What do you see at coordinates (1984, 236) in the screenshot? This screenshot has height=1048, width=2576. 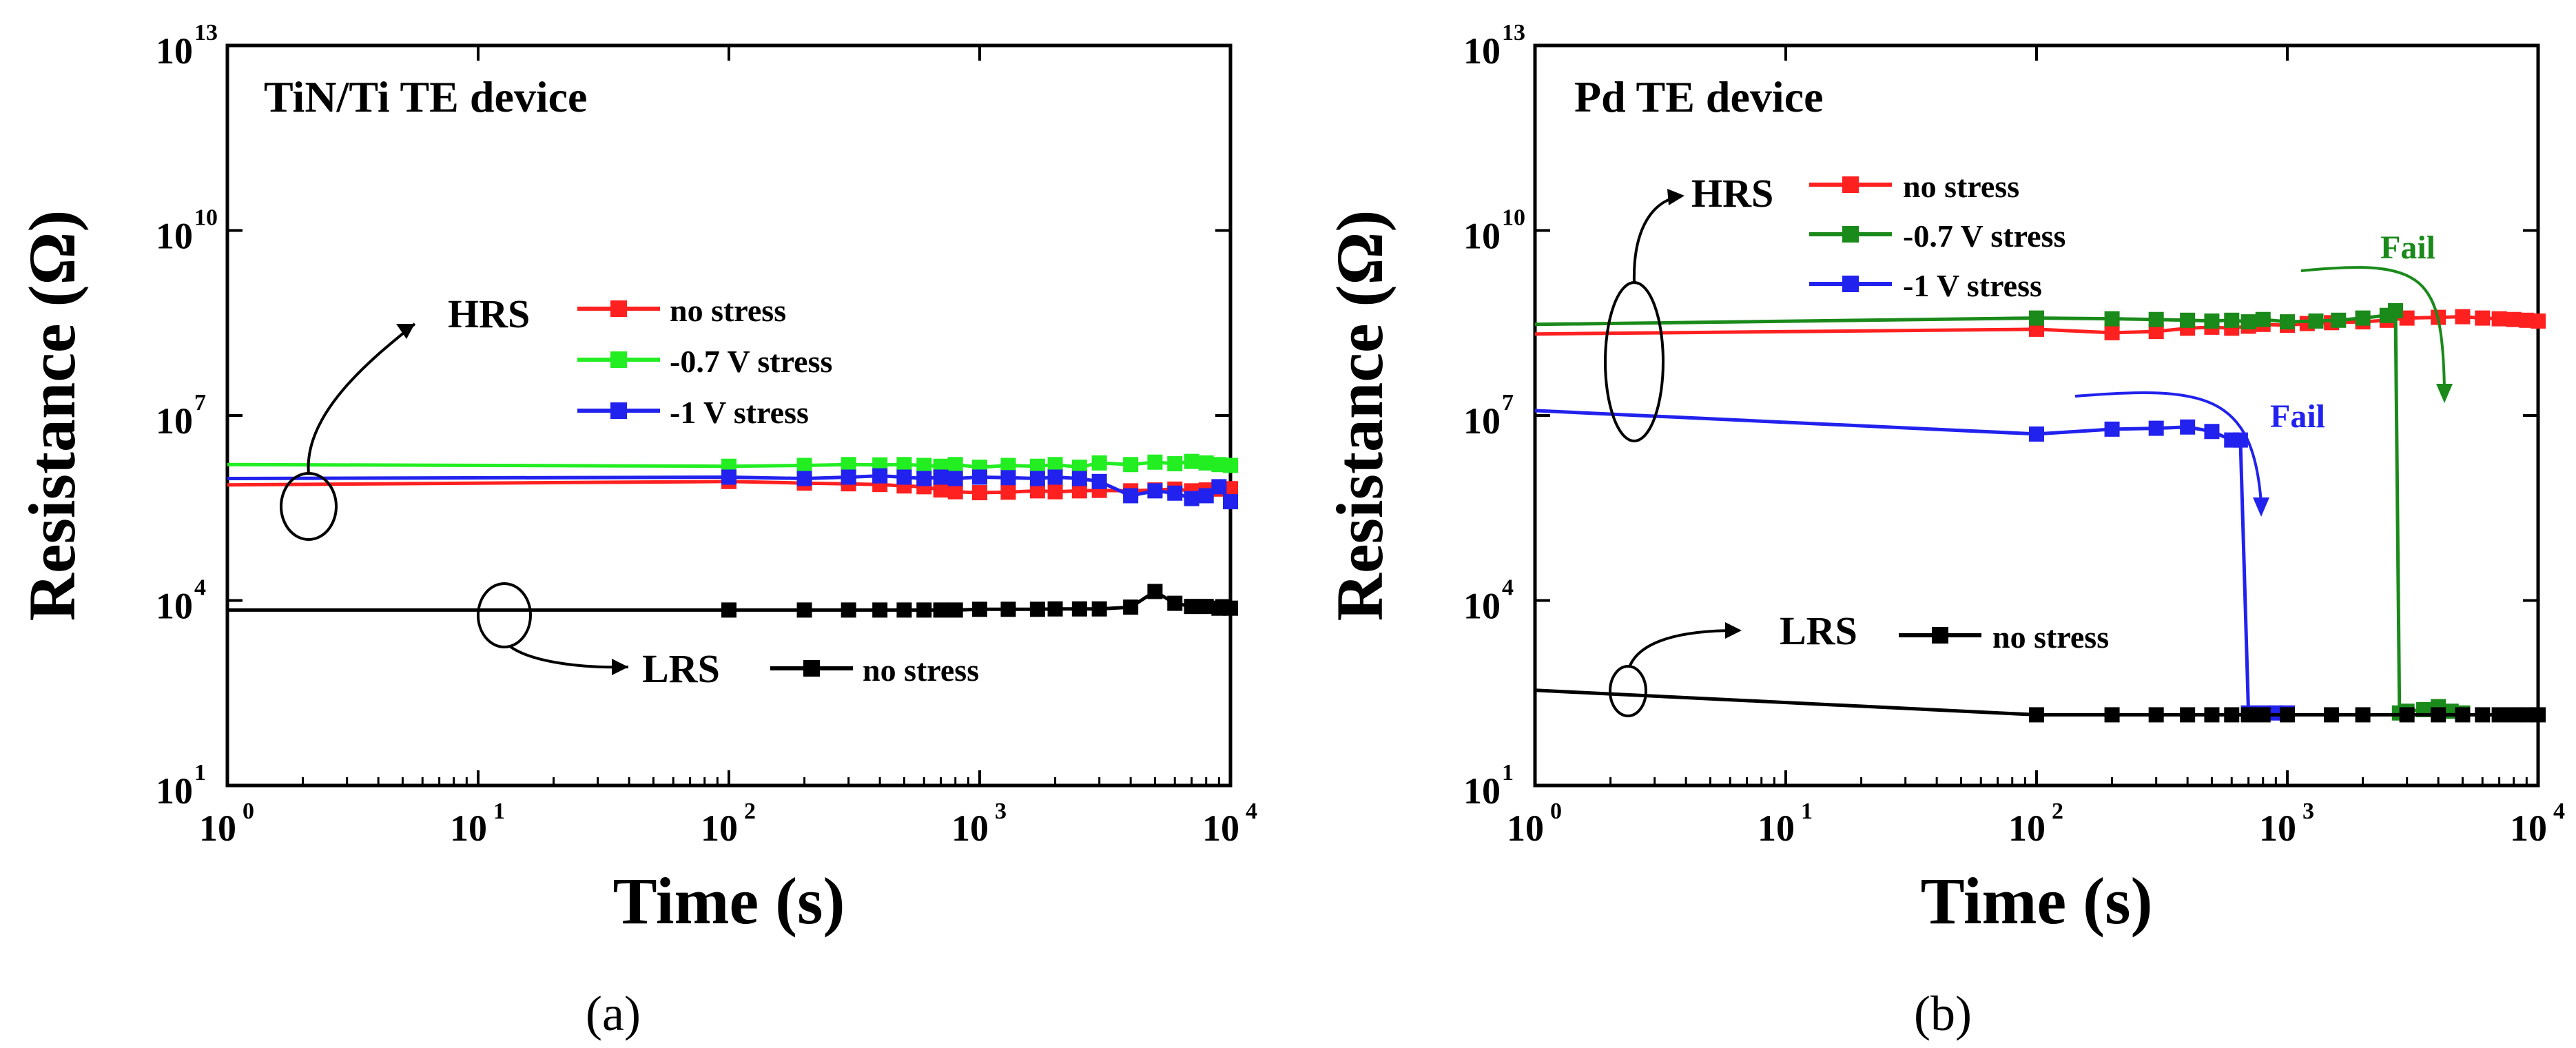 I see `legend-label-0-7v: -0.7 V stress` at bounding box center [1984, 236].